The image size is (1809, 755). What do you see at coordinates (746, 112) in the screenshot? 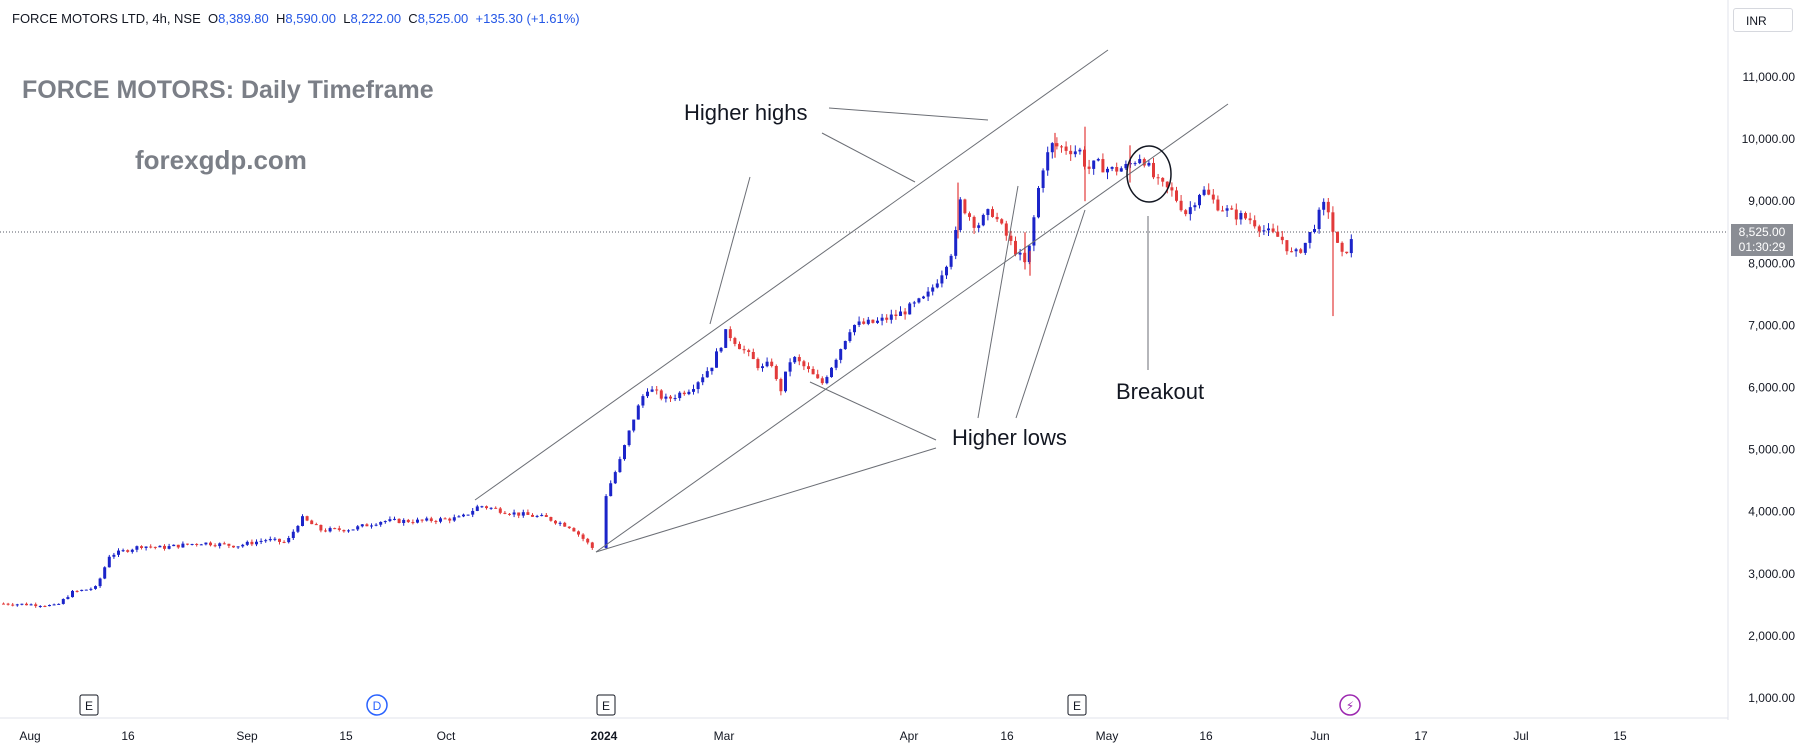
I see `annotation-higher-highs: Higher highs` at bounding box center [746, 112].